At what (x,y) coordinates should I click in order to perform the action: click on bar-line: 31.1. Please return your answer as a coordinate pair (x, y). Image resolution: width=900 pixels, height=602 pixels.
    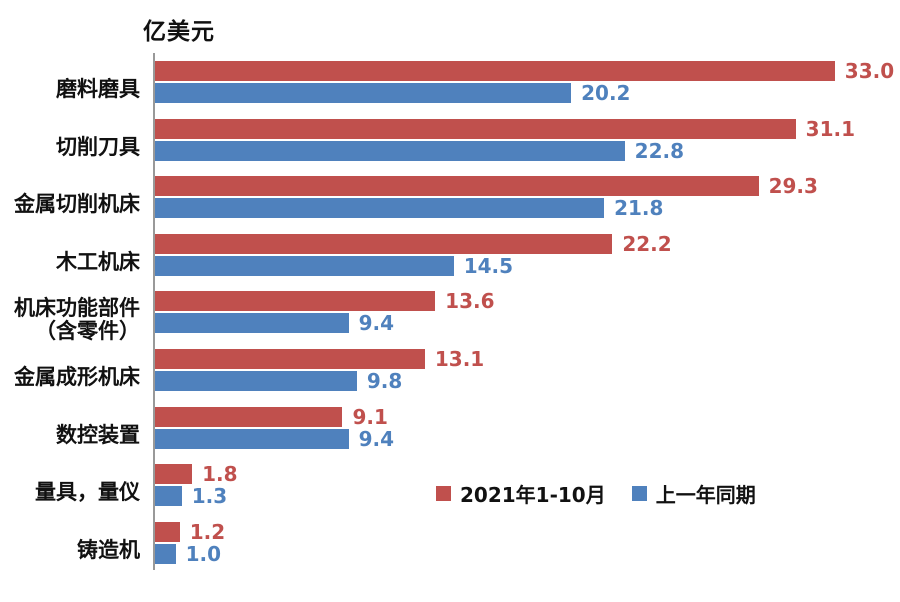
    Looking at the image, I should click on (524, 128).